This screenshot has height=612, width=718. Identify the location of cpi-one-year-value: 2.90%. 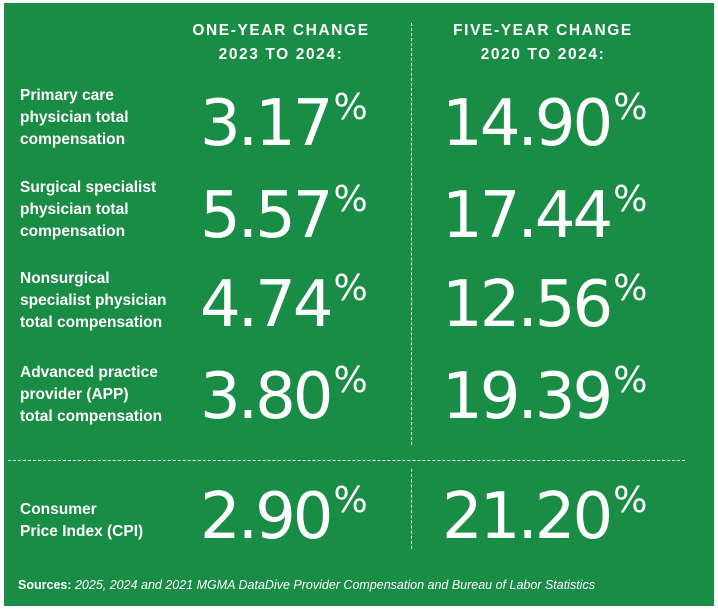
(284, 516).